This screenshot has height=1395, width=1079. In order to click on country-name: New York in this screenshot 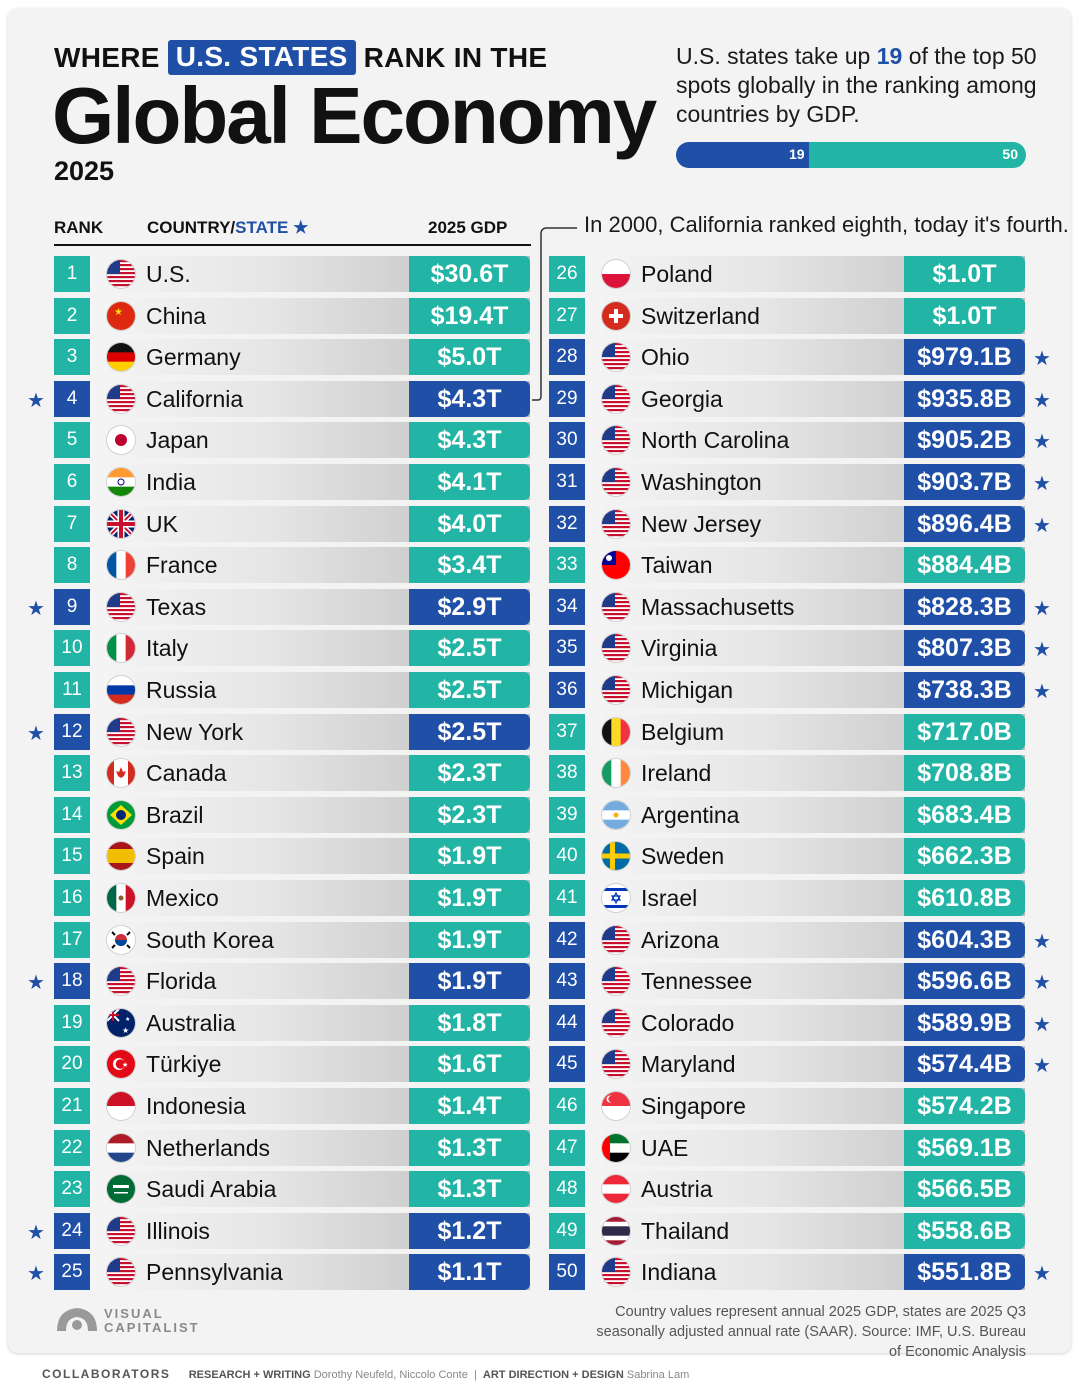, I will do `click(195, 732)`.